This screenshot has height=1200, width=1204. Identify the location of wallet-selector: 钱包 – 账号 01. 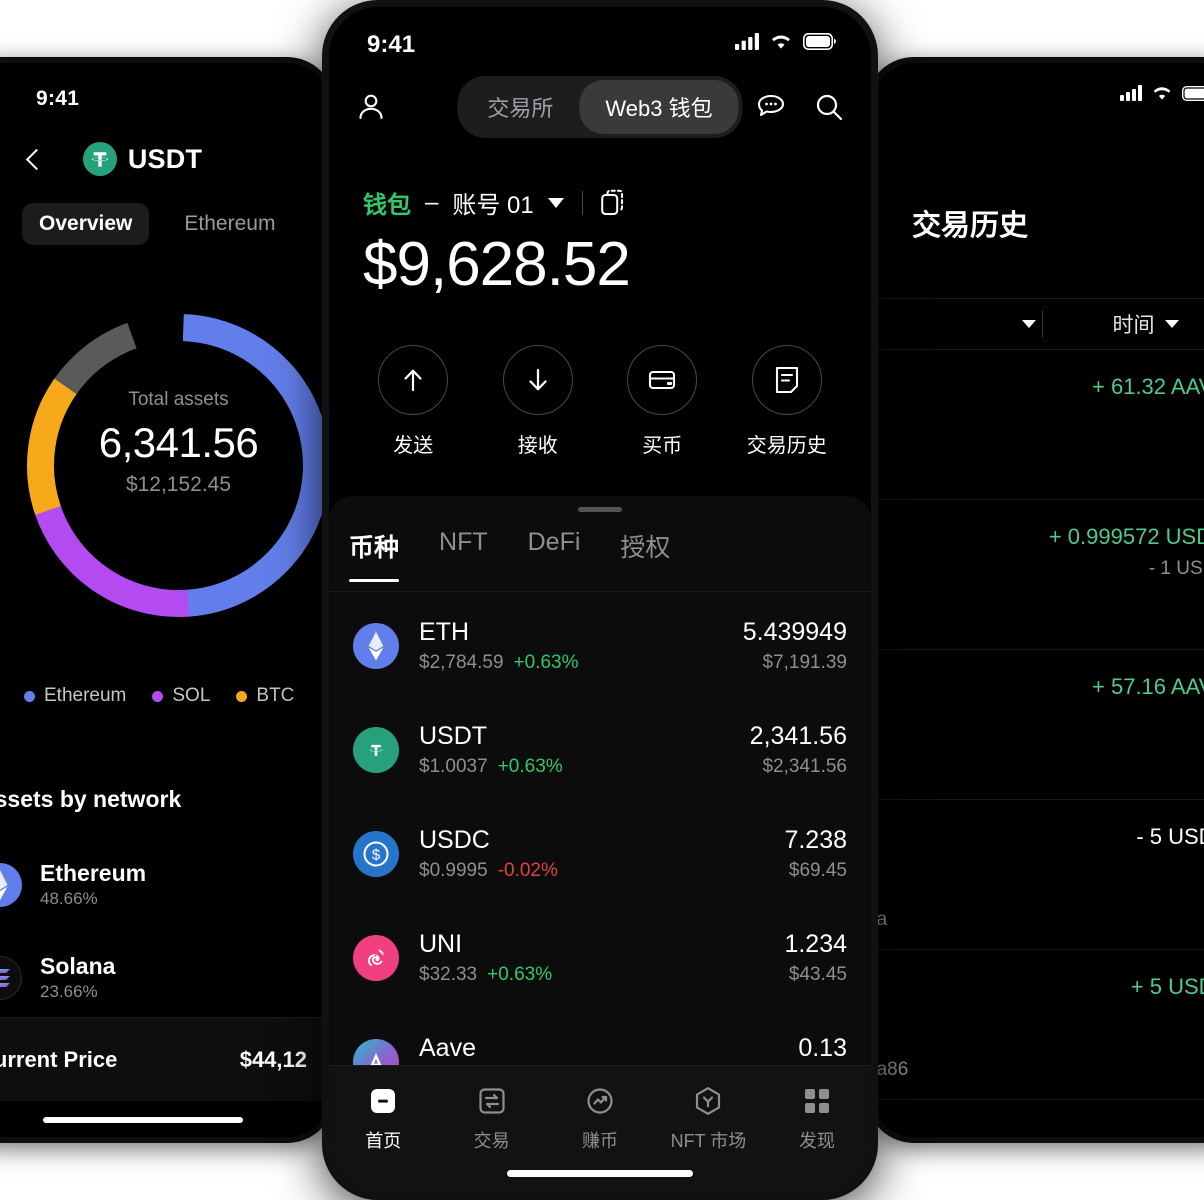
(495, 202).